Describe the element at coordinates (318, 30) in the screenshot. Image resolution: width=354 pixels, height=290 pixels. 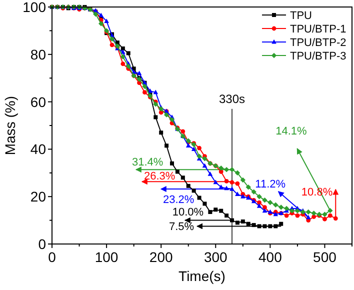
I see `legend-label: TPU/BTP-1` at that location.